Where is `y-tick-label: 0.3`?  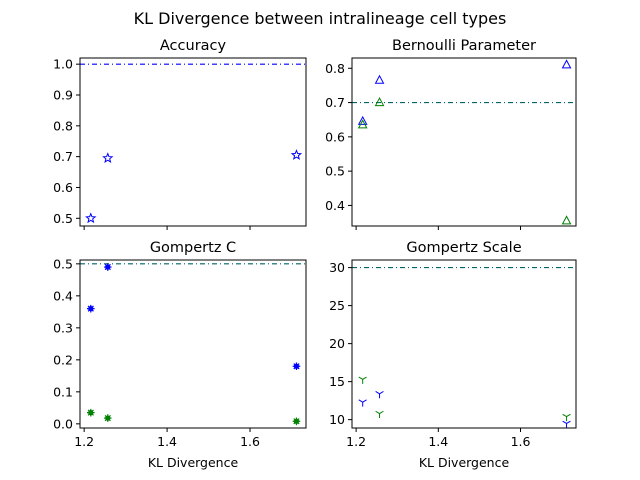 y-tick-label: 0.3 is located at coordinates (63, 327).